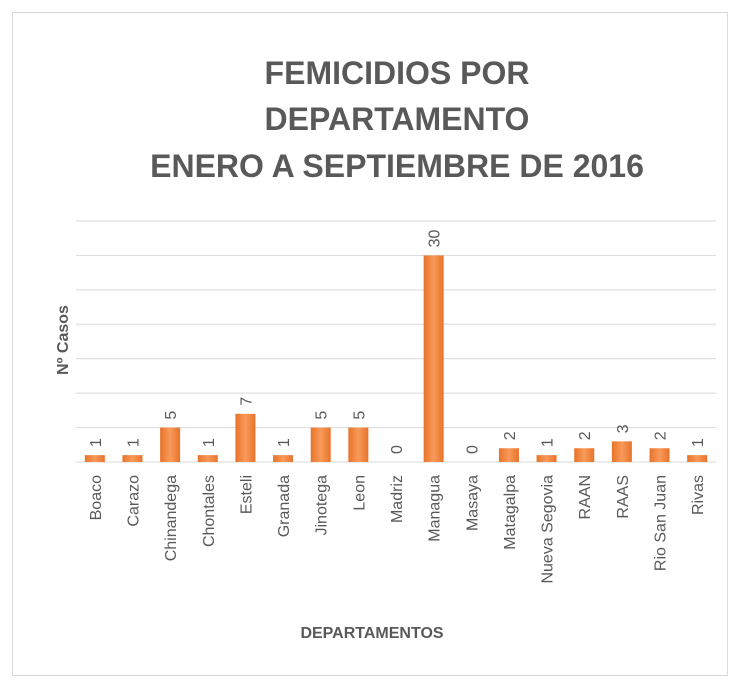 This screenshot has height=684, width=740. Describe the element at coordinates (284, 506) in the screenshot. I see `x-tick-label: Granada` at that location.